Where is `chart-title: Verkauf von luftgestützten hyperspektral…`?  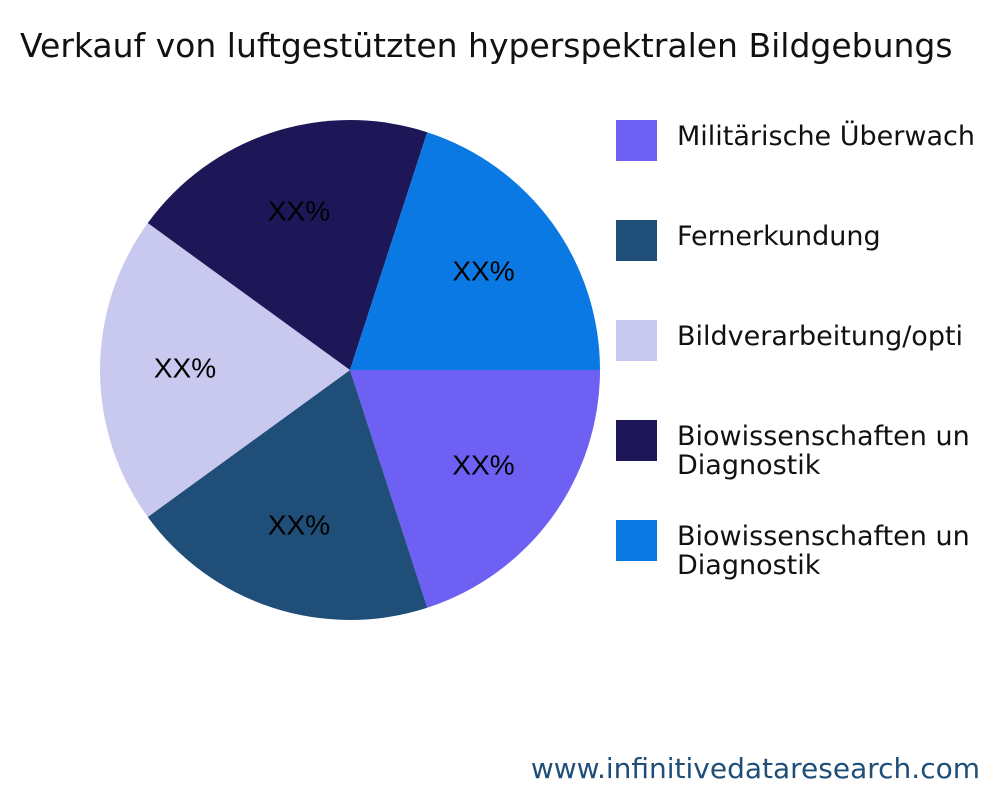 chart-title: Verkauf von luftgestützten hyperspektral… is located at coordinates (486, 45).